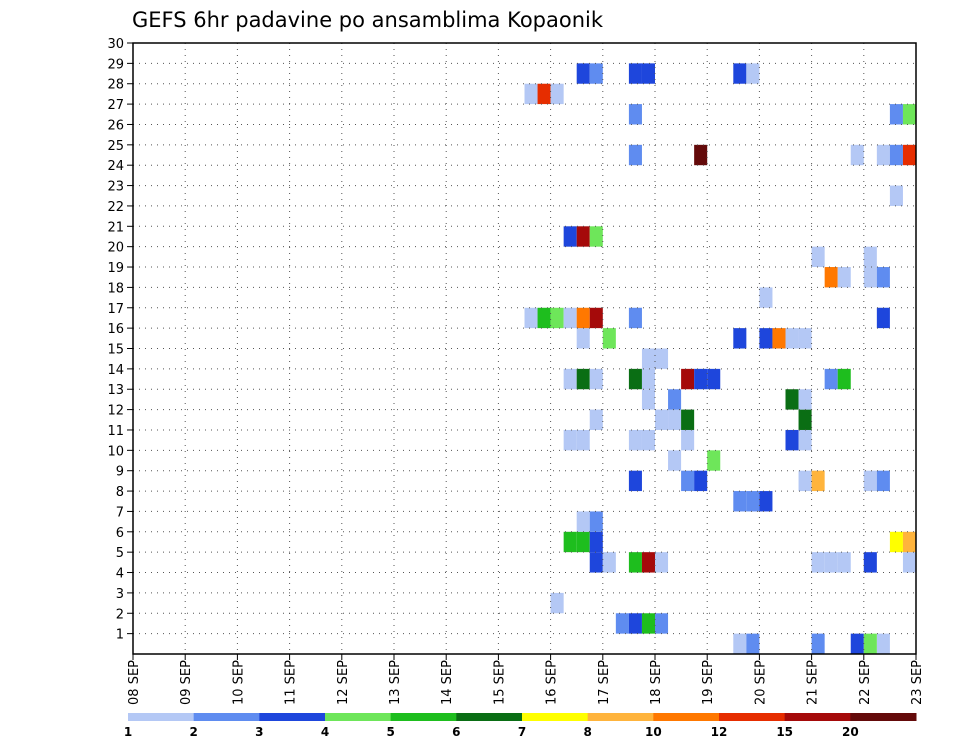 This screenshot has height=742, width=960. Describe the element at coordinates (760, 682) in the screenshot. I see `x-tick-label: 20 SEP` at that location.